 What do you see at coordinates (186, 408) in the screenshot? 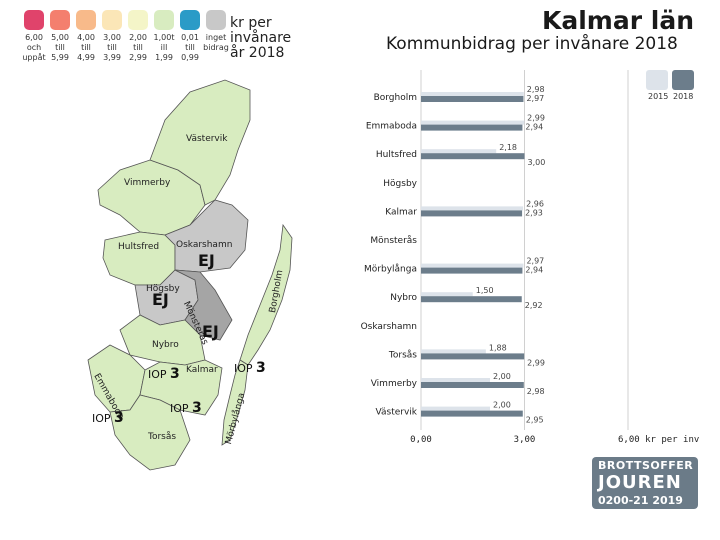
I see `iop-marker-torsas: IOP 3` at bounding box center [186, 408].